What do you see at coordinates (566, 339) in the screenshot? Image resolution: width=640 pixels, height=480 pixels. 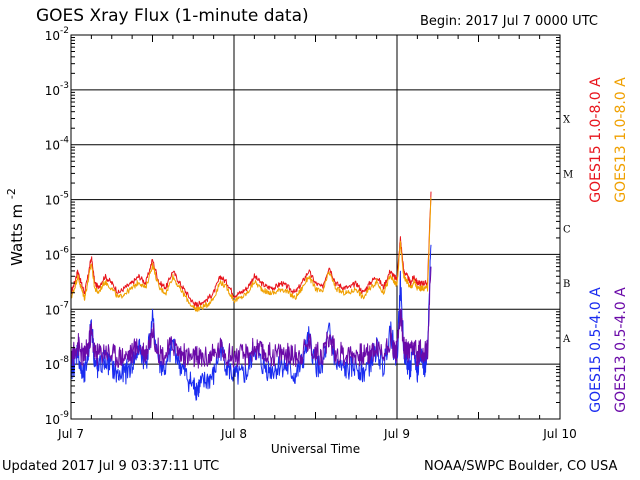 I see `flare-class-label: A` at bounding box center [566, 339].